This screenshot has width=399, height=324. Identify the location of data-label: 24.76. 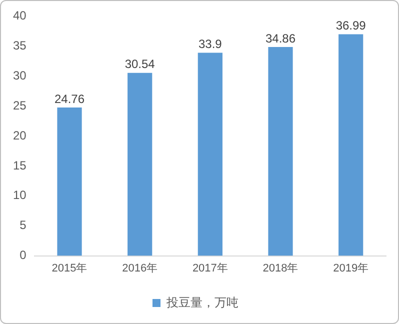
(69, 99).